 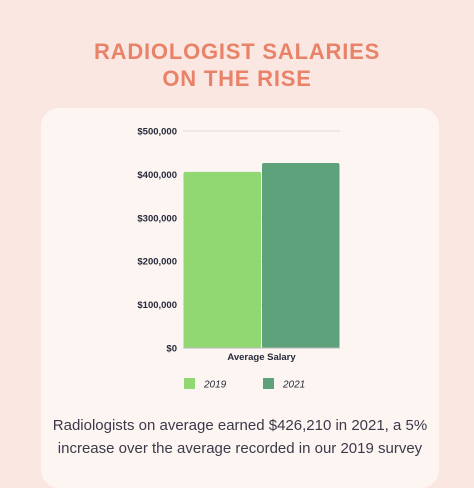 I want to click on y-tick-label: $0, so click(x=171, y=349).